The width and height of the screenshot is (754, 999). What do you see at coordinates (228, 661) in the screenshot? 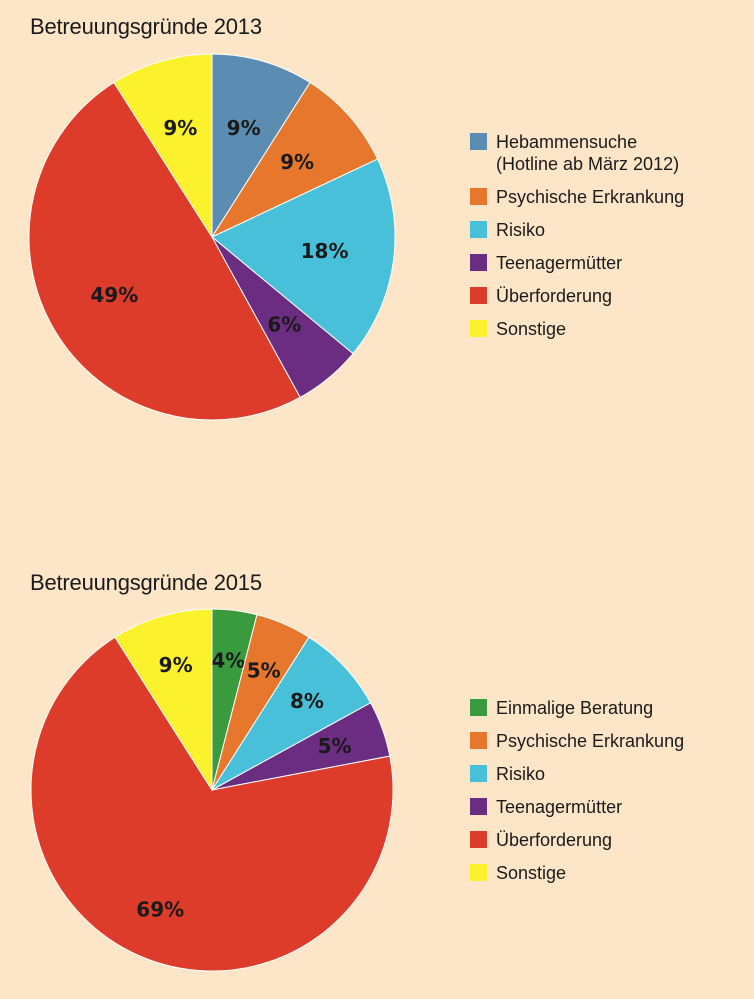
I see `slice-label: 4%` at bounding box center [228, 661].